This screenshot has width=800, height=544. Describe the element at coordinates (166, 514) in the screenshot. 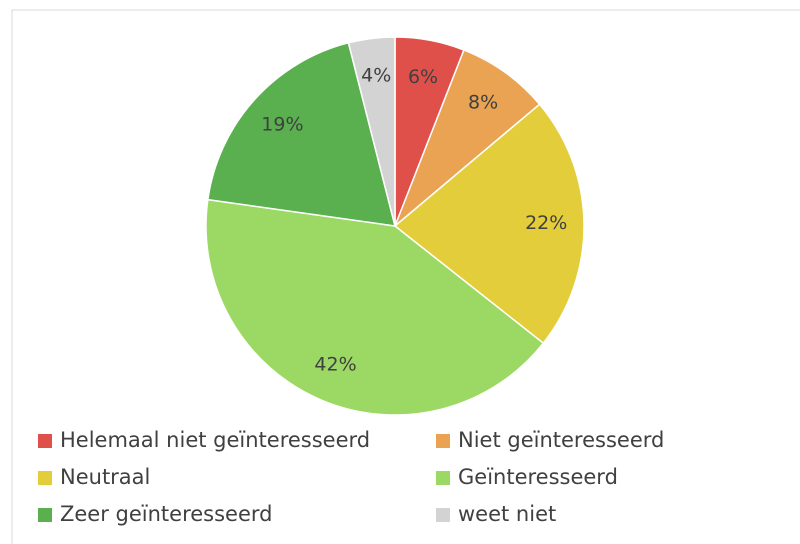

I see `legend-label: Zeer geïnteresseerd` at that location.